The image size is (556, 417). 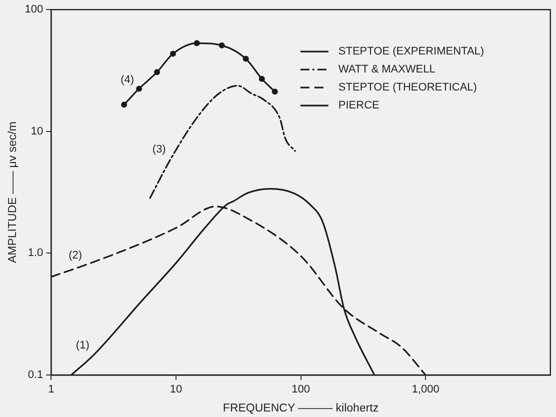 I want to click on legend-label: WATT & MAXWELL, so click(x=387, y=70).